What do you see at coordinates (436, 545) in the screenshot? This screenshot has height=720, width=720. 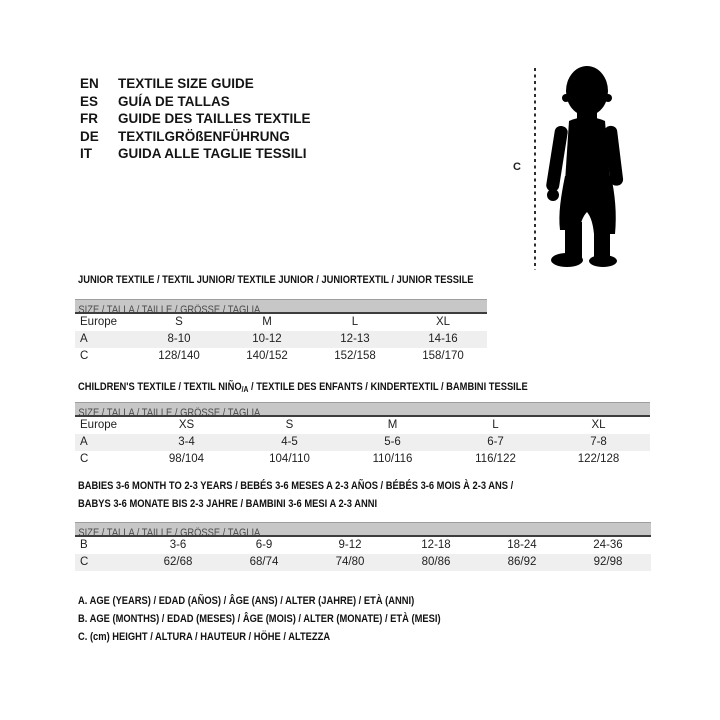 I see `table-cell: 12-18` at bounding box center [436, 545].